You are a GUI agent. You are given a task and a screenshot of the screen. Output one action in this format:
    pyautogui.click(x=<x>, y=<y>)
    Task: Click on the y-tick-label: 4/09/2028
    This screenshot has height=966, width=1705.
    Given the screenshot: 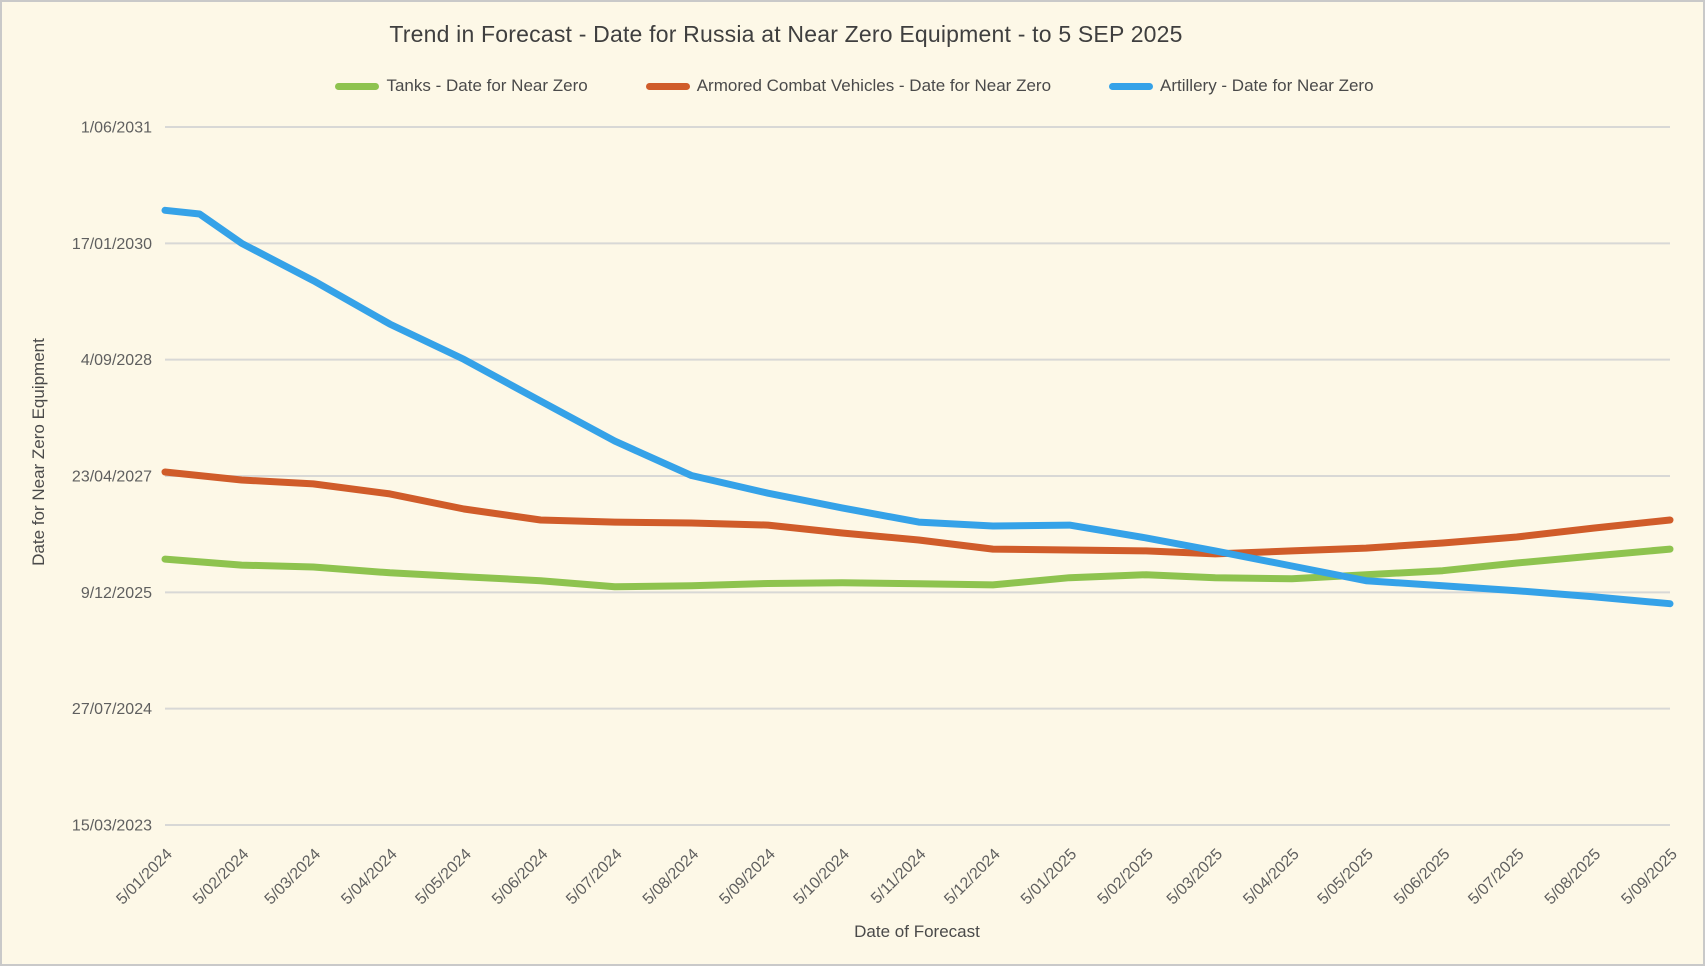 What is the action you would take?
    pyautogui.click(x=116, y=360)
    